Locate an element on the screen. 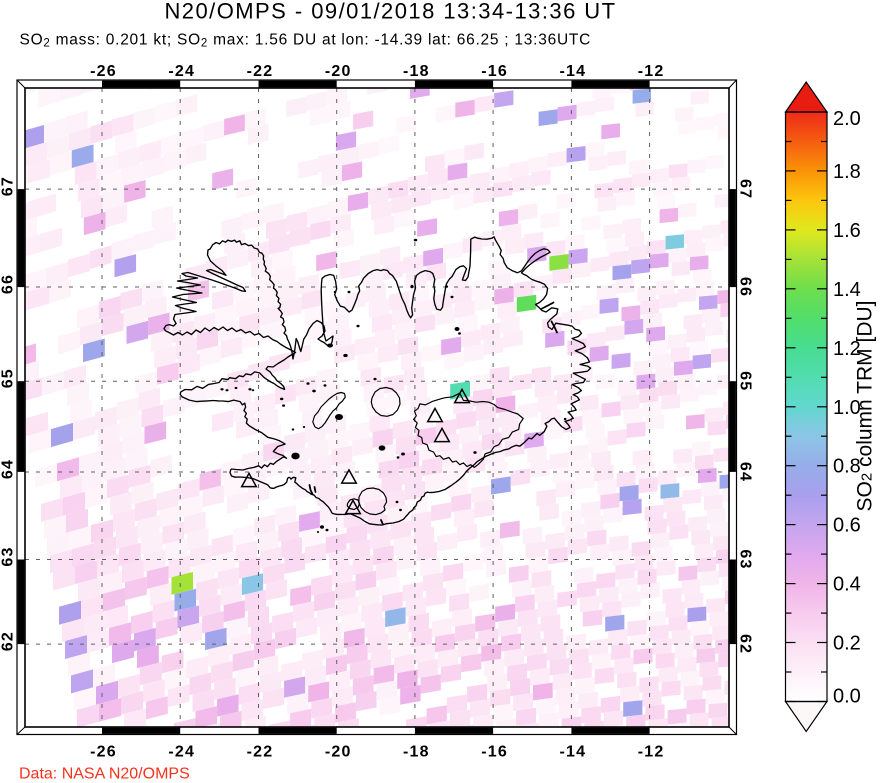 Image resolution: width=883 pixels, height=783 pixels. svg-text: 1.6 is located at coordinates (847, 231).